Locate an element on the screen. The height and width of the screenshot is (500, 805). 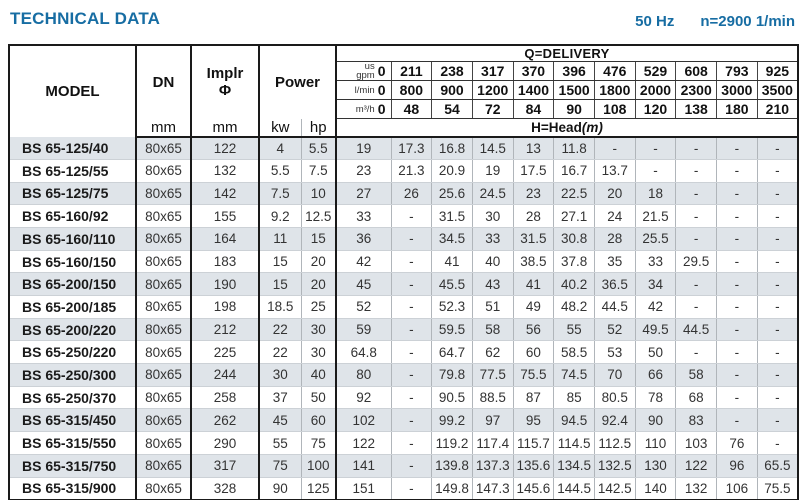
head-value-cell: 19 is located at coordinates (364, 148).